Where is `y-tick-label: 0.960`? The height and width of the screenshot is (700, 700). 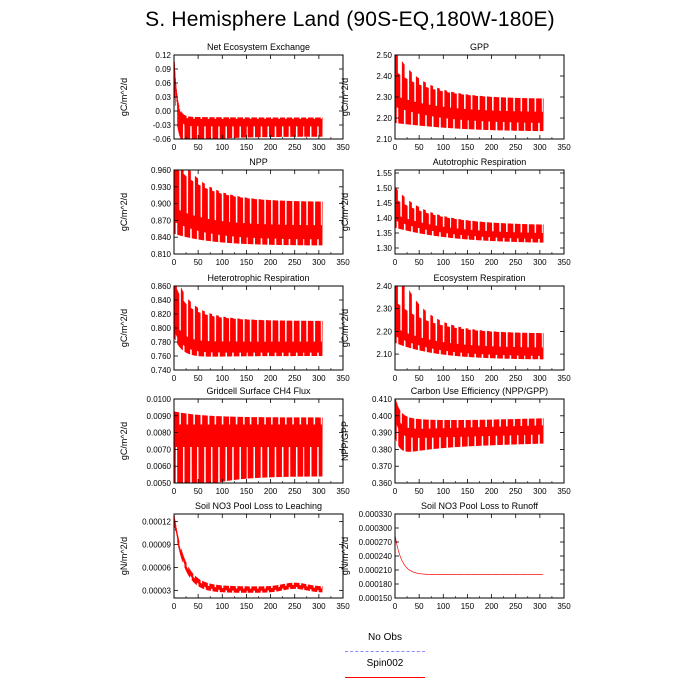
y-tick-label: 0.960 is located at coordinates (161, 170).